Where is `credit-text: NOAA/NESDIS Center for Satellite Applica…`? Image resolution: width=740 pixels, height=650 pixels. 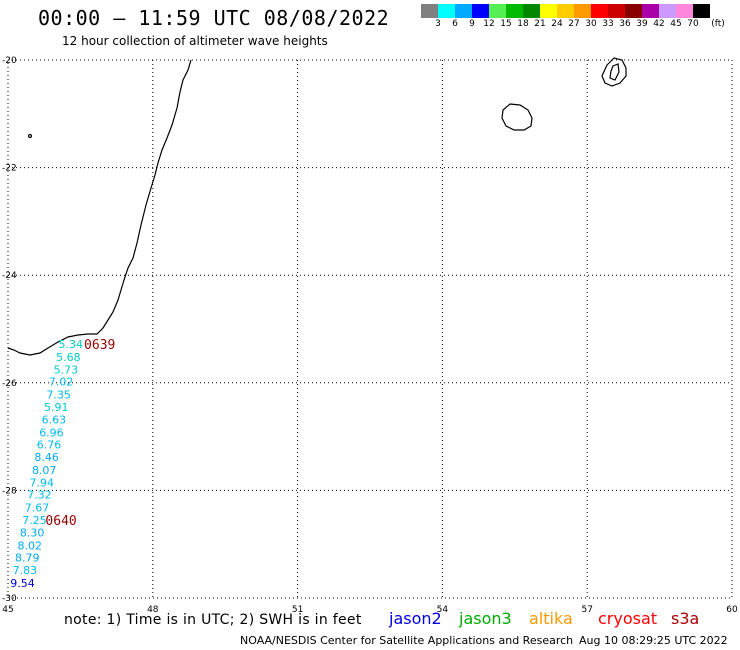 credit-text: NOAA/NESDIS Center for Satellite Applica… is located at coordinates (407, 640).